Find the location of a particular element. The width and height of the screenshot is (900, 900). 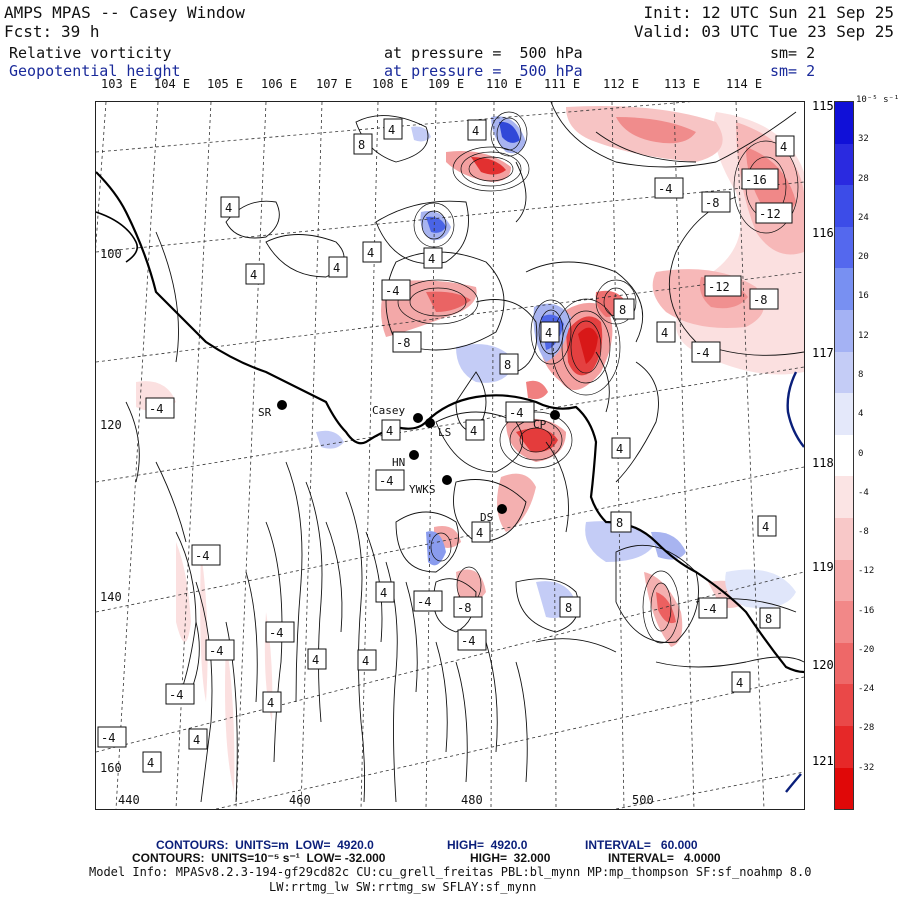

colorbar-tick-label: 8 is located at coordinates (861, 374).